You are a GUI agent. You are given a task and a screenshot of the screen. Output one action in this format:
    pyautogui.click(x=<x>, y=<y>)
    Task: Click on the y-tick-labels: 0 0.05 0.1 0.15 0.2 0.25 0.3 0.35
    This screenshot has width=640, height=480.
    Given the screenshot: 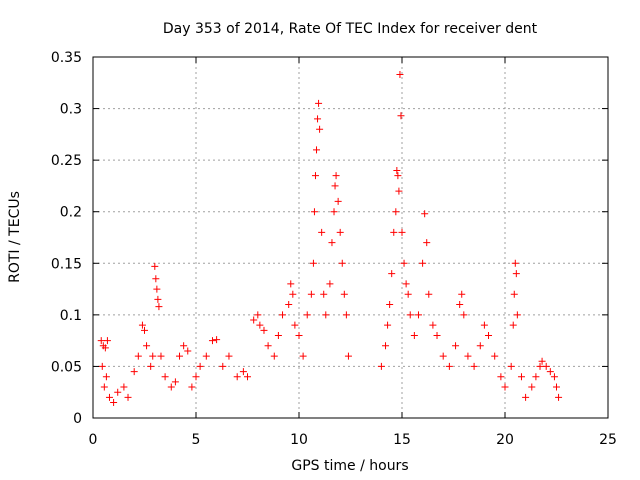 What is the action you would take?
    pyautogui.click(x=66, y=238)
    